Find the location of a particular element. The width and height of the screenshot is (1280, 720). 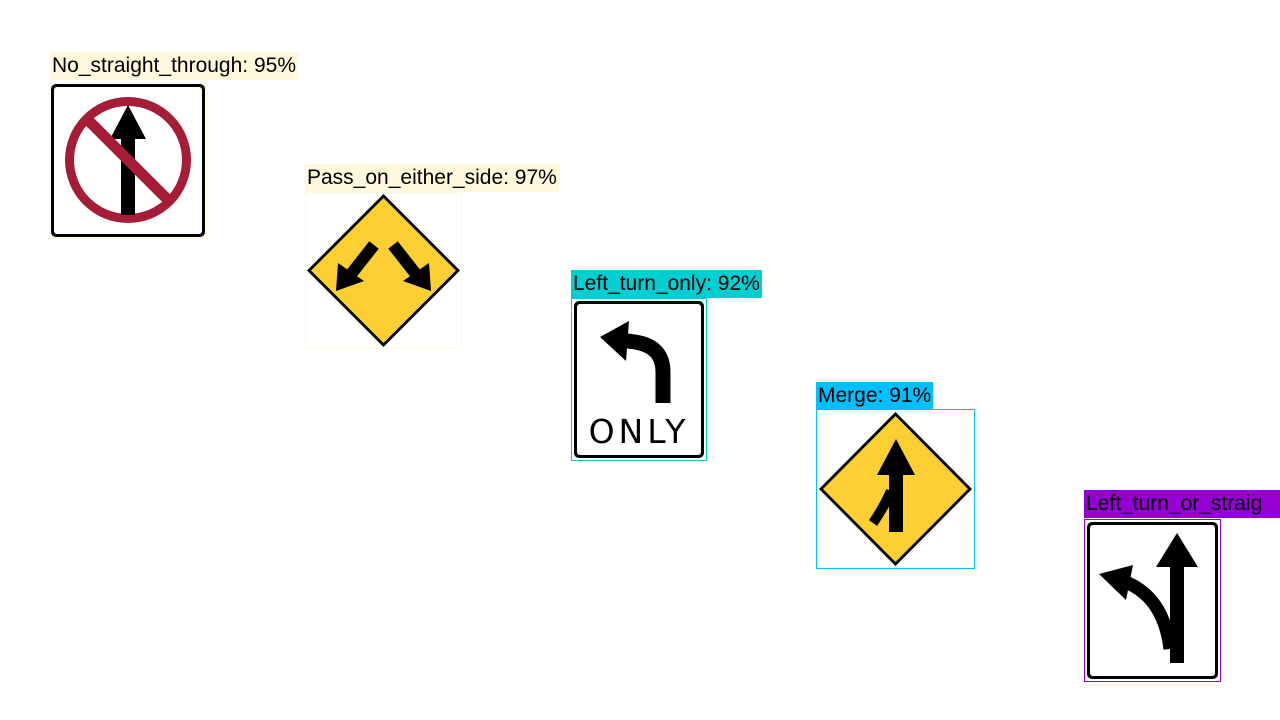

detection-label: Merge: 91% is located at coordinates (875, 396).